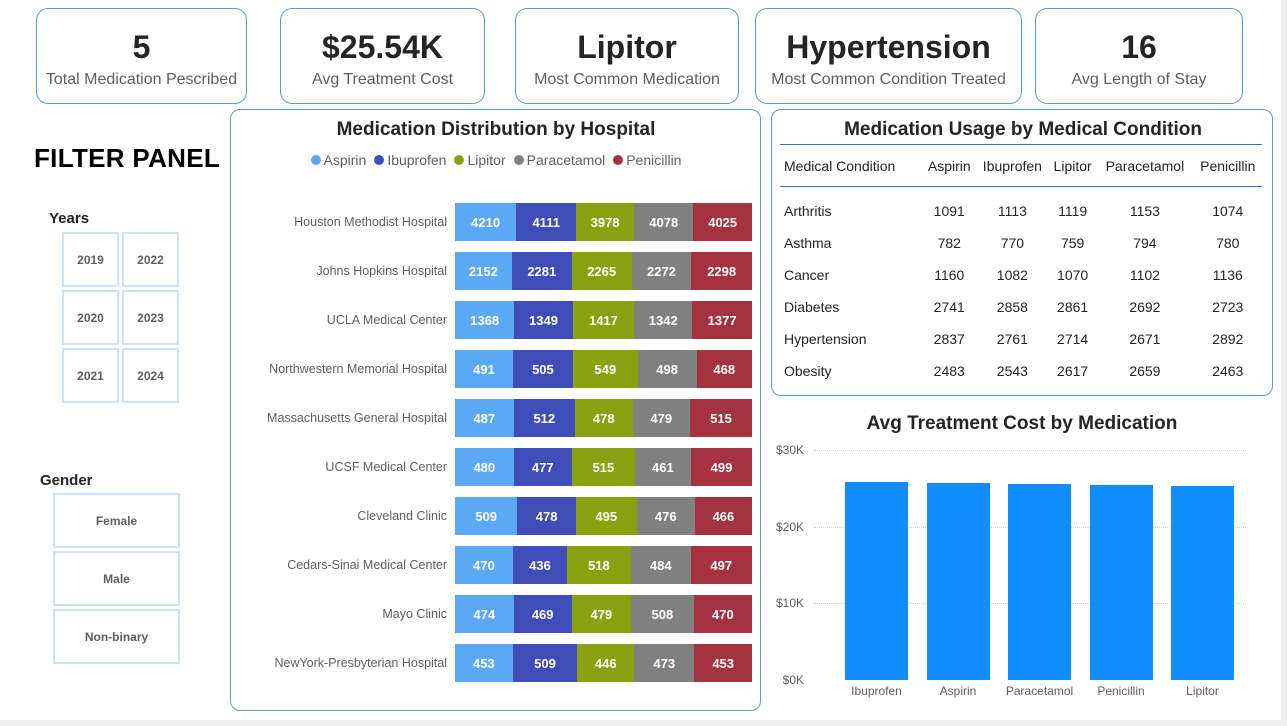  I want to click on bar-segment-lipitor: 515, so click(603, 467).